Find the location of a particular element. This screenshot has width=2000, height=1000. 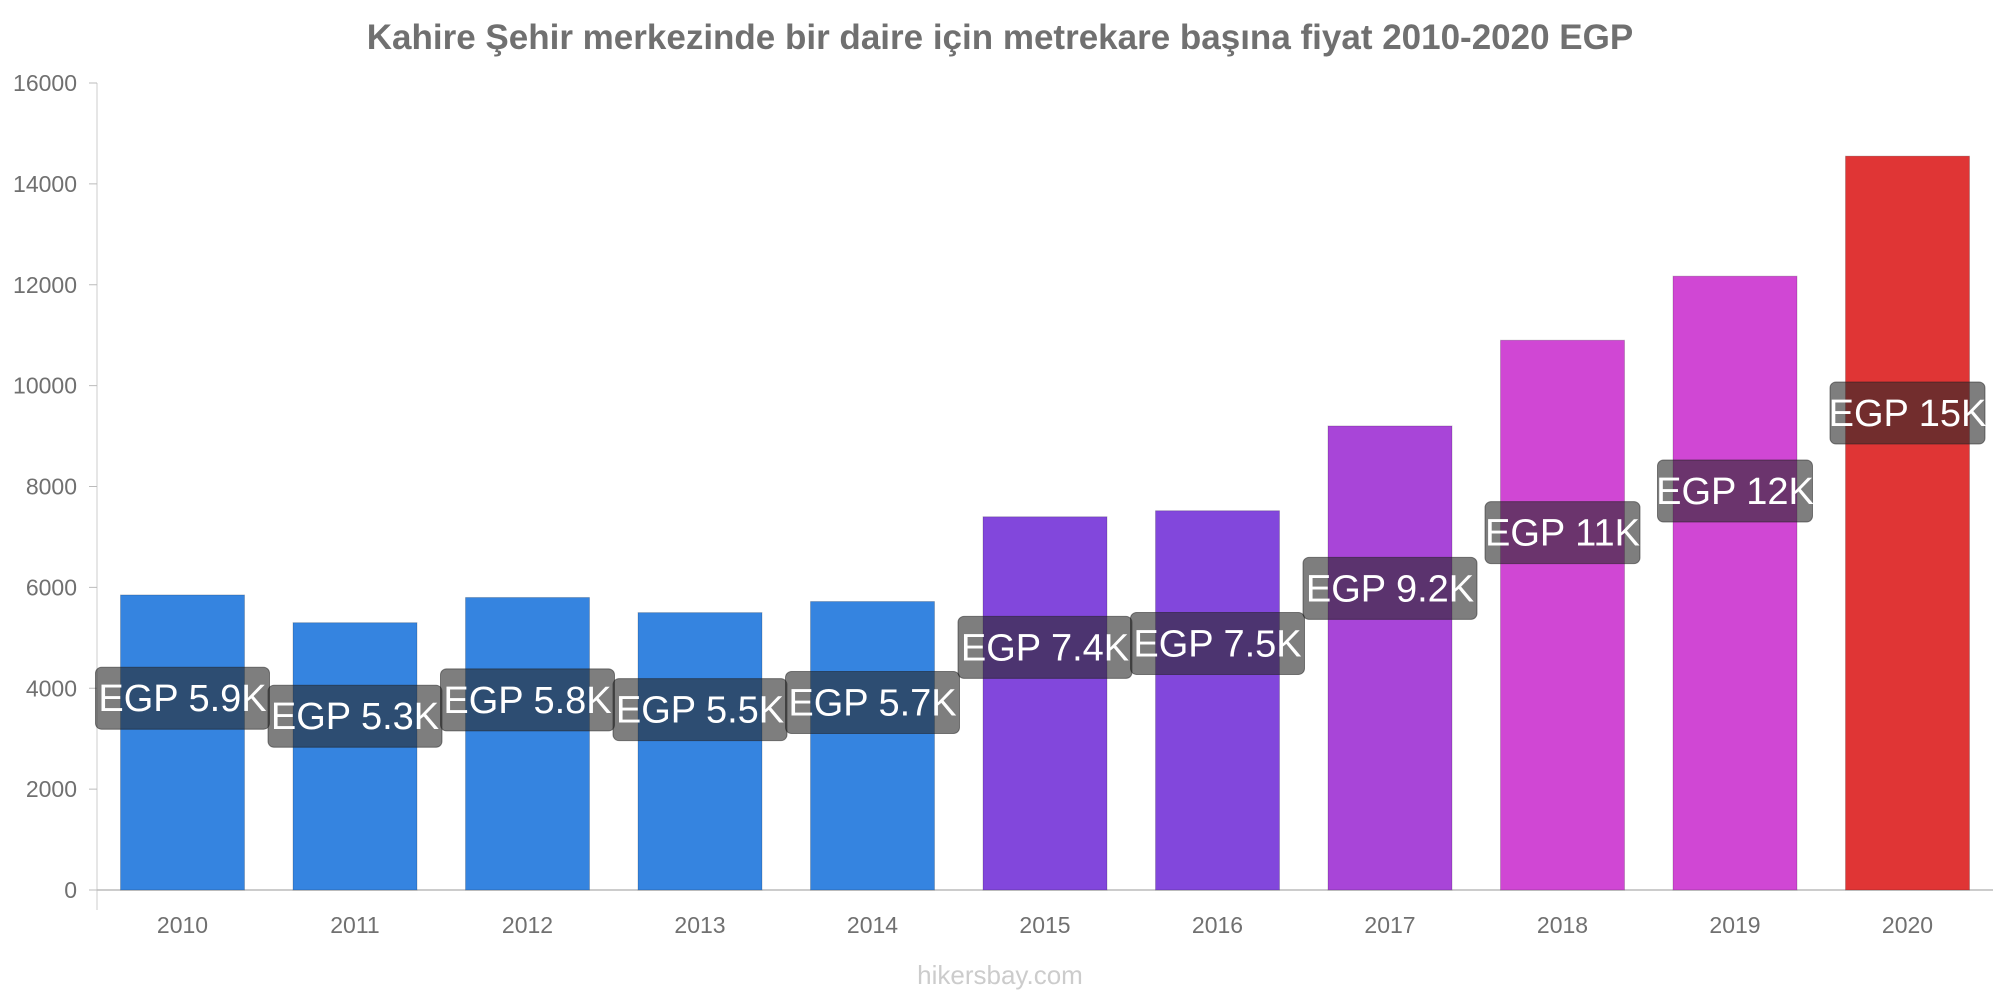

y-tick-label: 6000 is located at coordinates (51, 587).